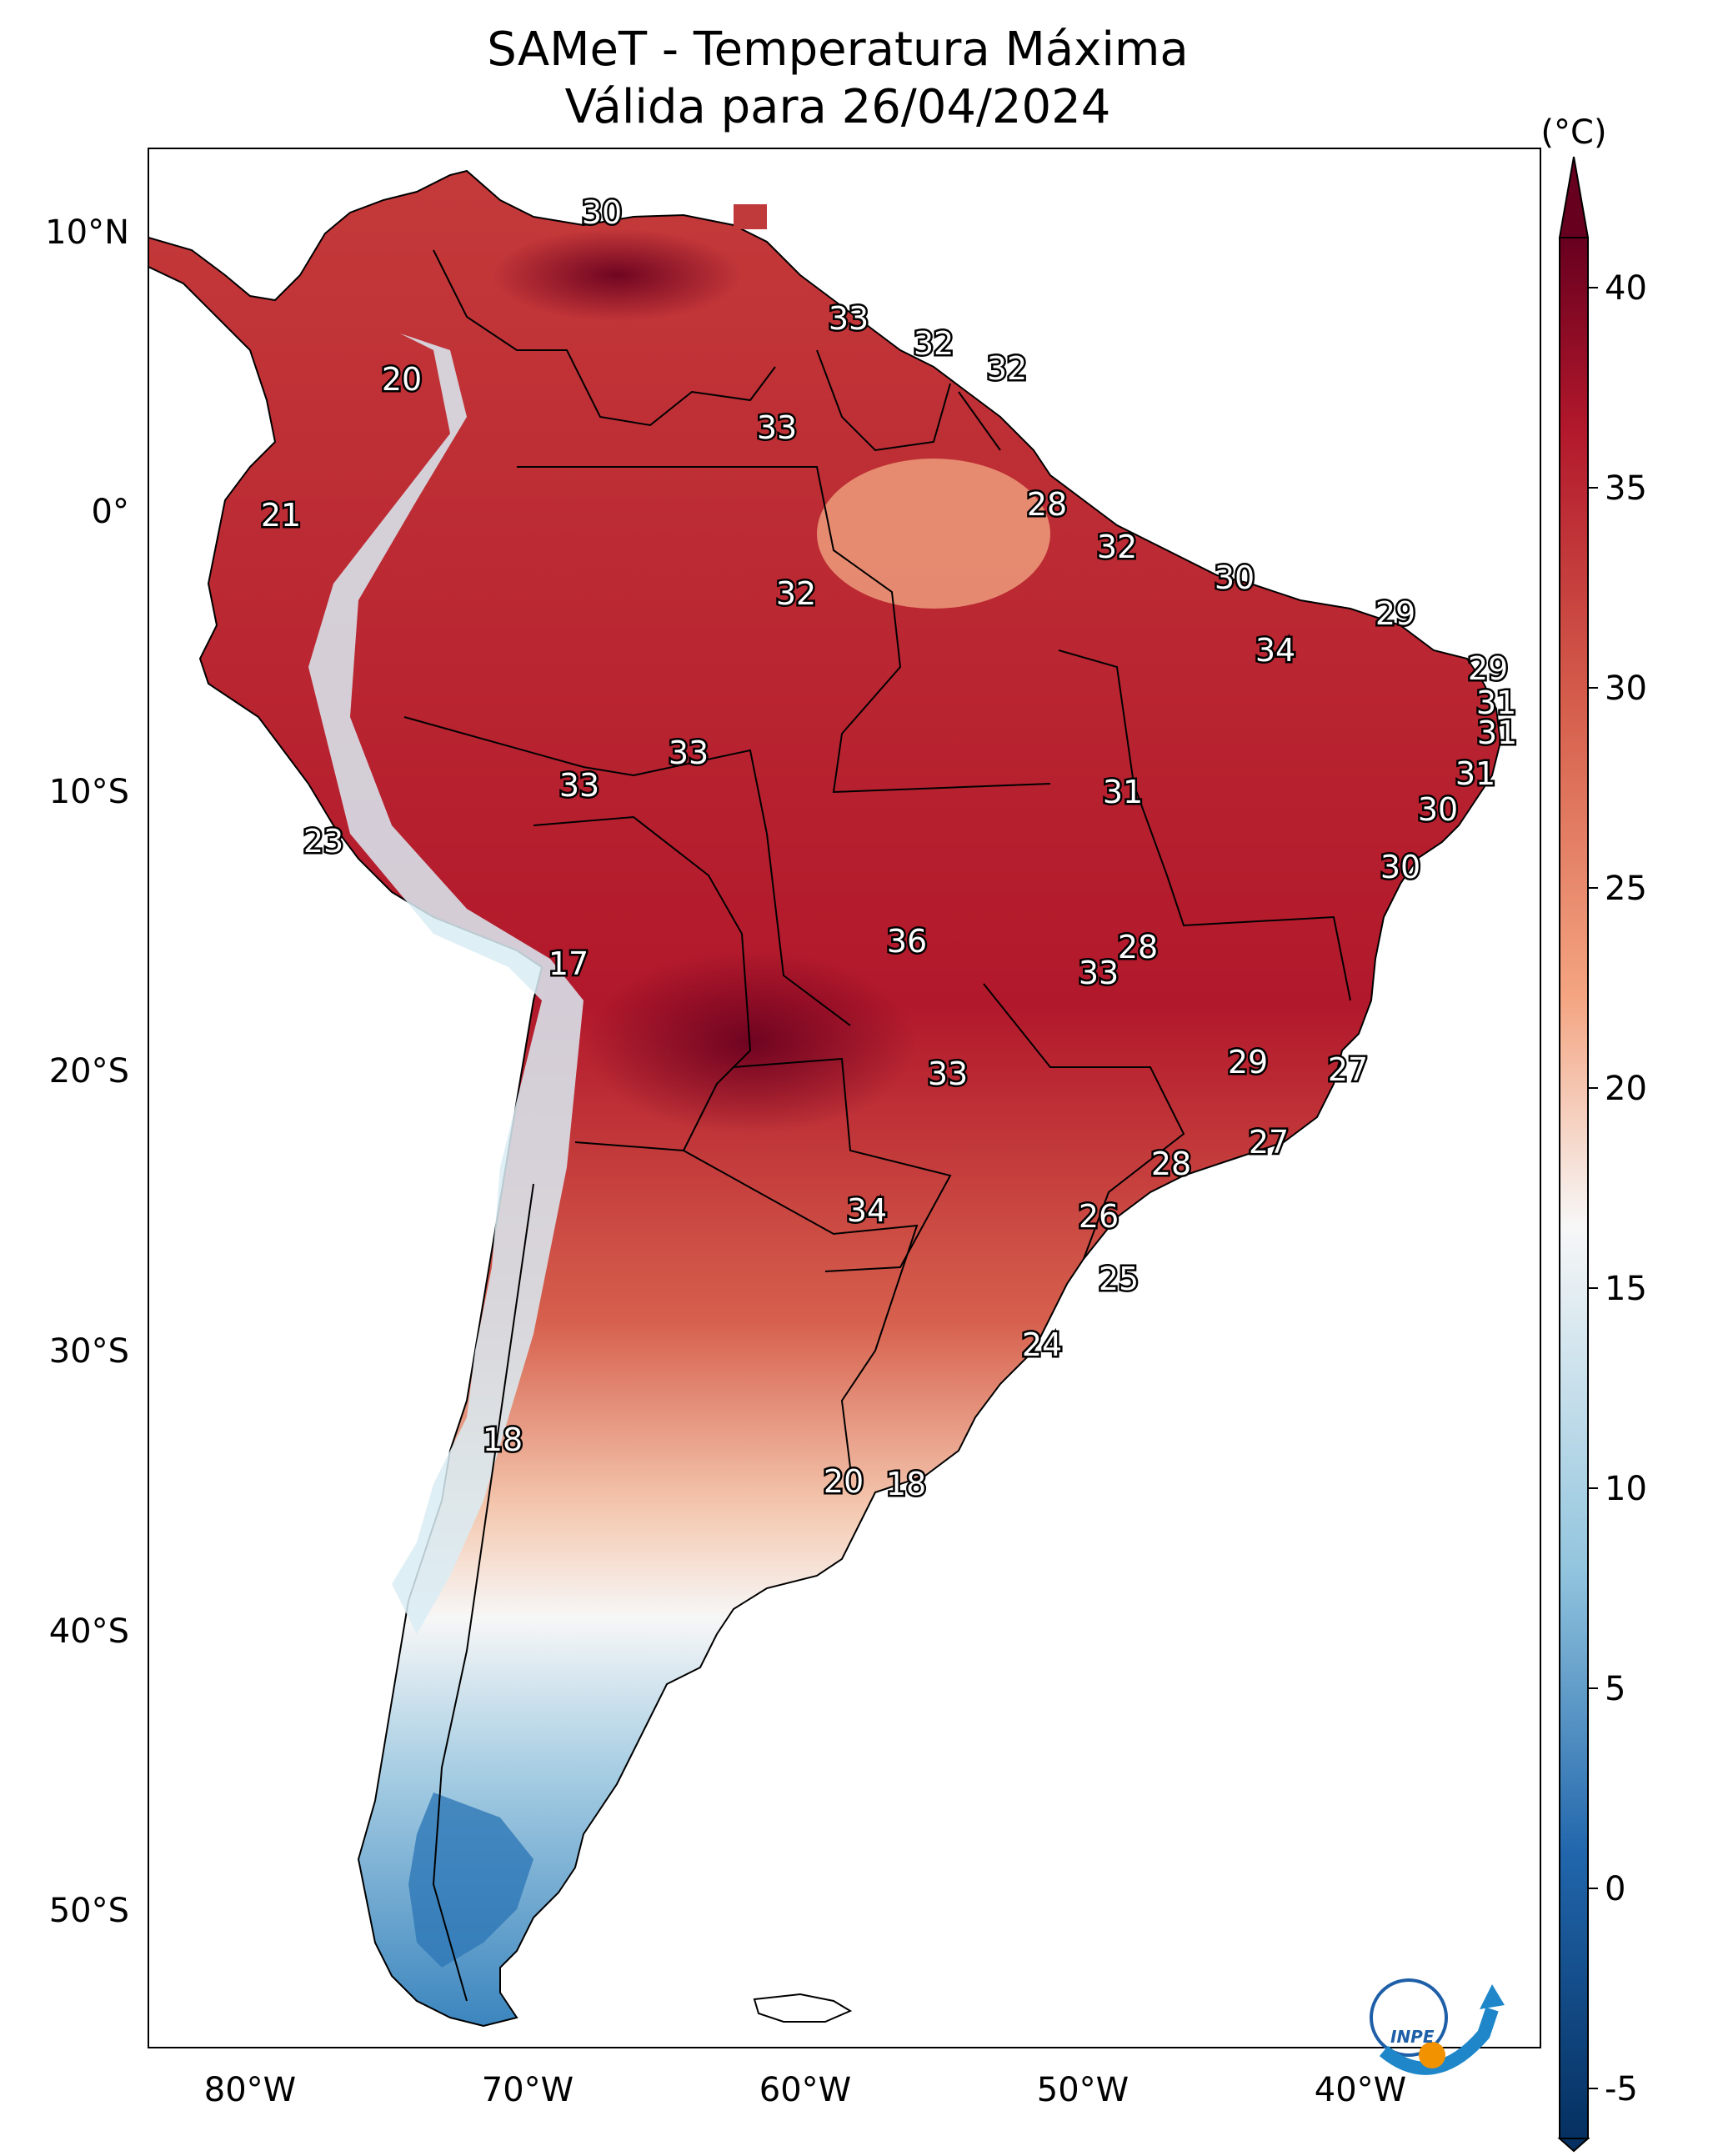  What do you see at coordinates (909, 400) in the screenshot?
I see `border-guianas` at bounding box center [909, 400].